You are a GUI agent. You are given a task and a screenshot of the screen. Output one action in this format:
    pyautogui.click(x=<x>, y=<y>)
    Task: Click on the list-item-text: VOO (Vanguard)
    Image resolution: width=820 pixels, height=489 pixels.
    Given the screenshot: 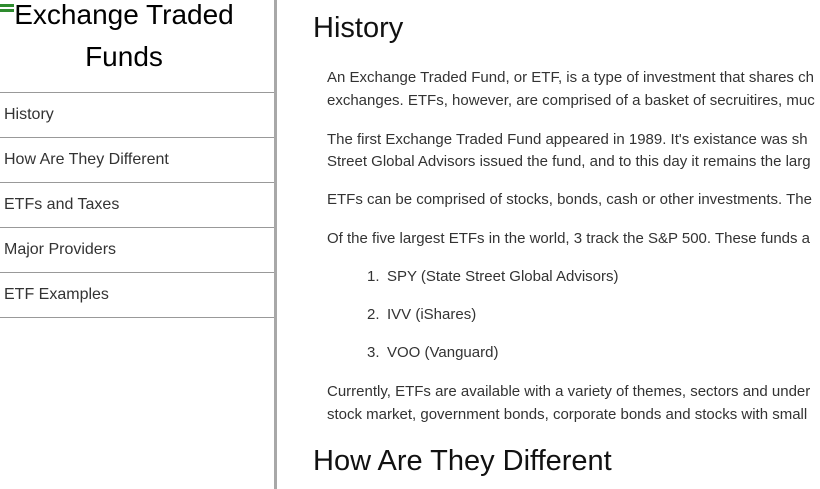 What is the action you would take?
    pyautogui.click(x=443, y=352)
    